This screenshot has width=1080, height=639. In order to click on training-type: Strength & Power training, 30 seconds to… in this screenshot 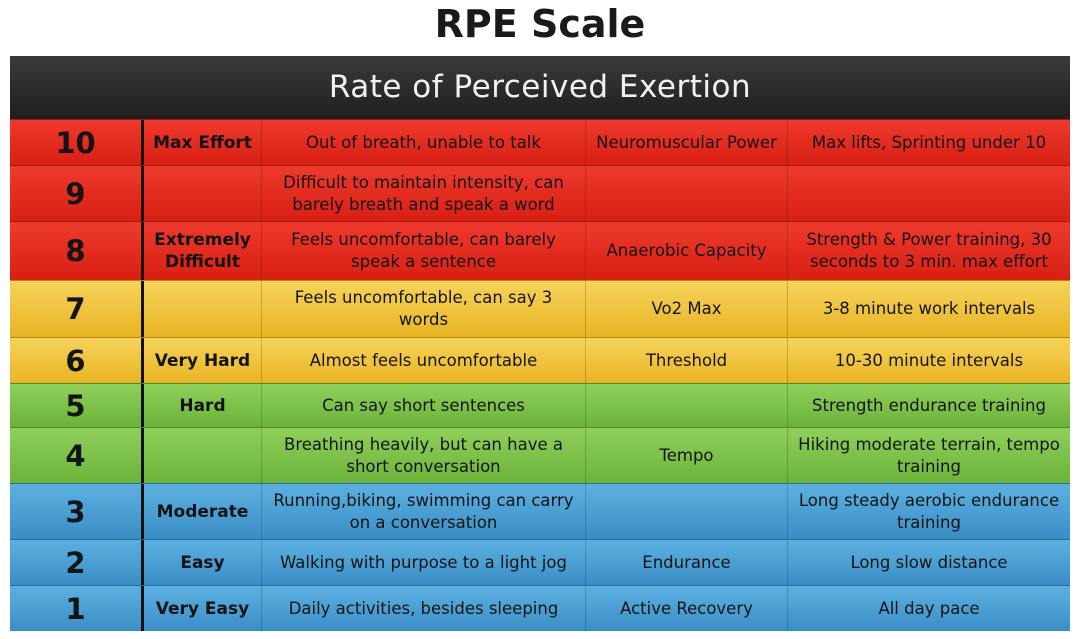, I will do `click(929, 250)`.